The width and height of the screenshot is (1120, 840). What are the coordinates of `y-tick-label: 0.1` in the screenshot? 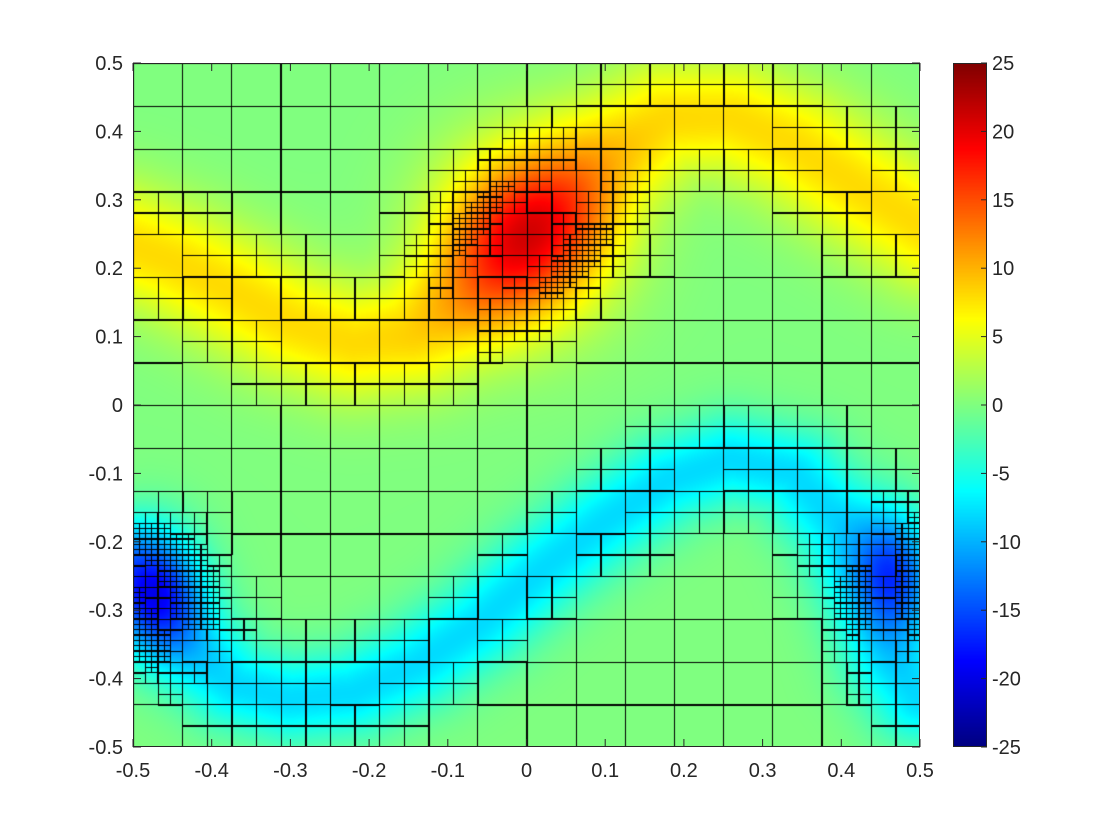 It's located at (109, 338).